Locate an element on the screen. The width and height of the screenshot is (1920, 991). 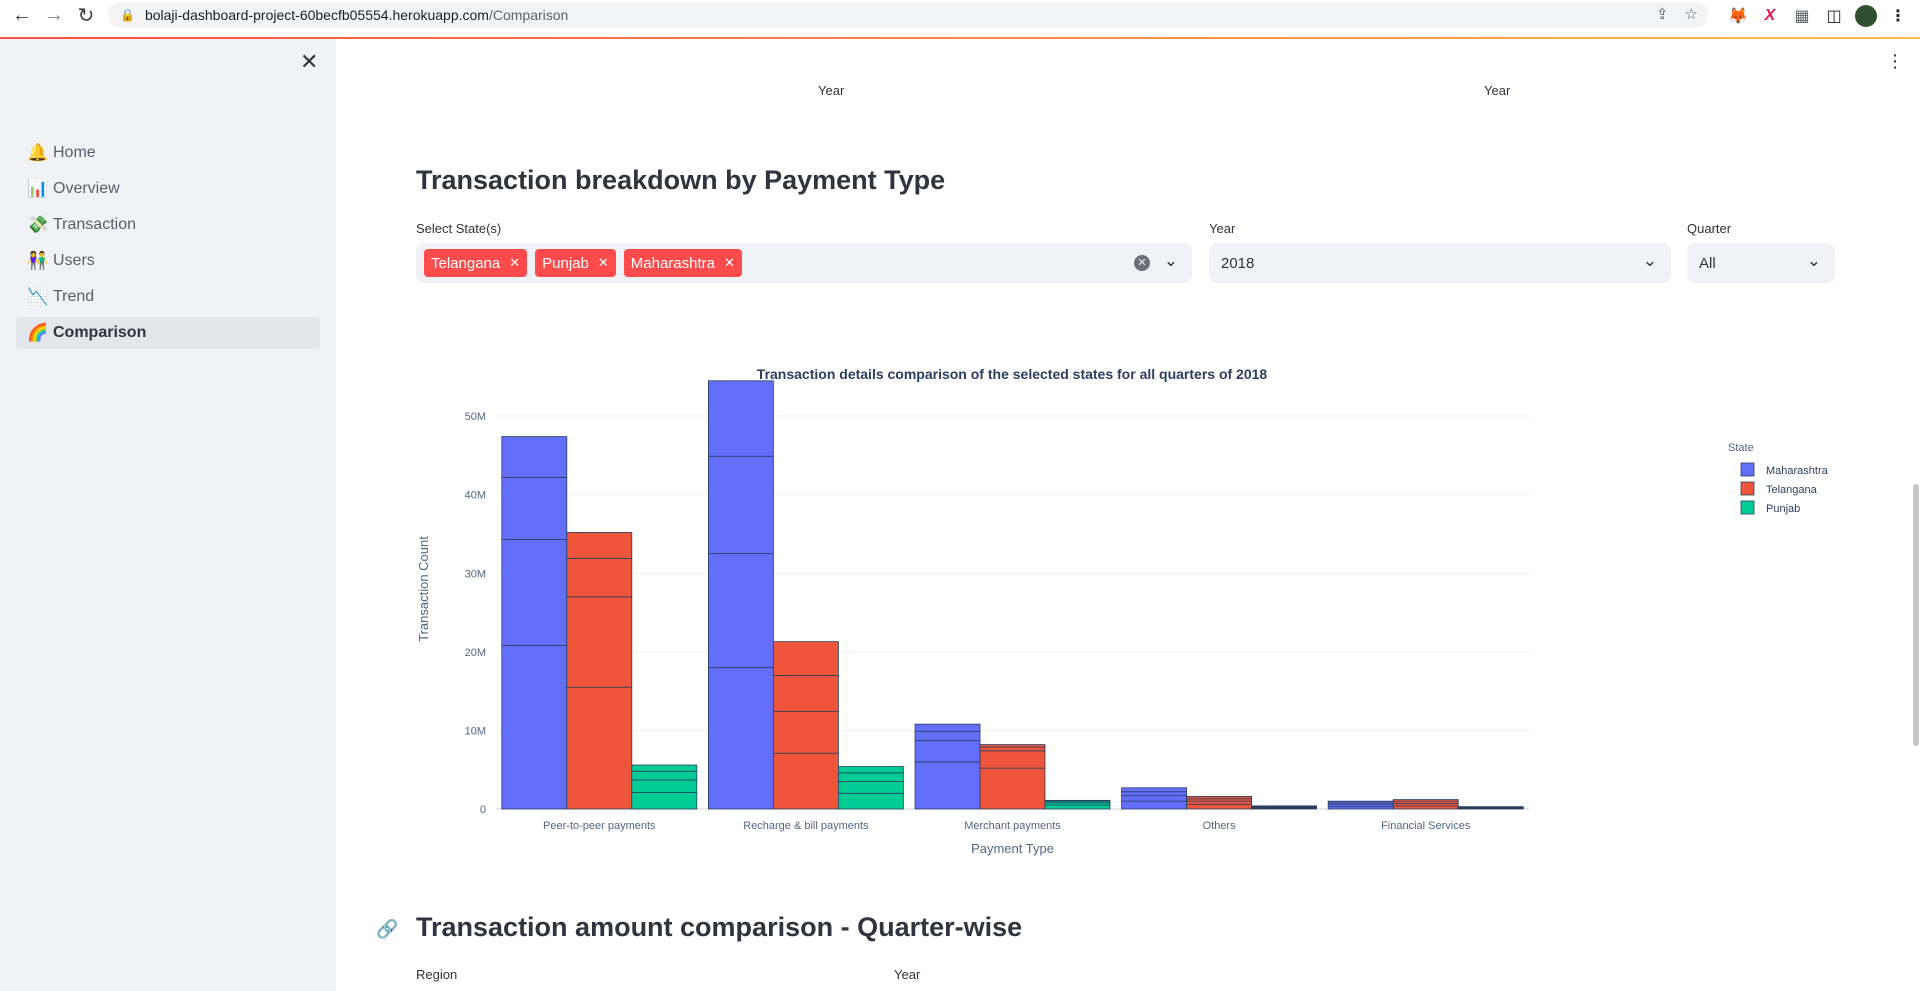
quarter-value: All is located at coordinates (1707, 263).